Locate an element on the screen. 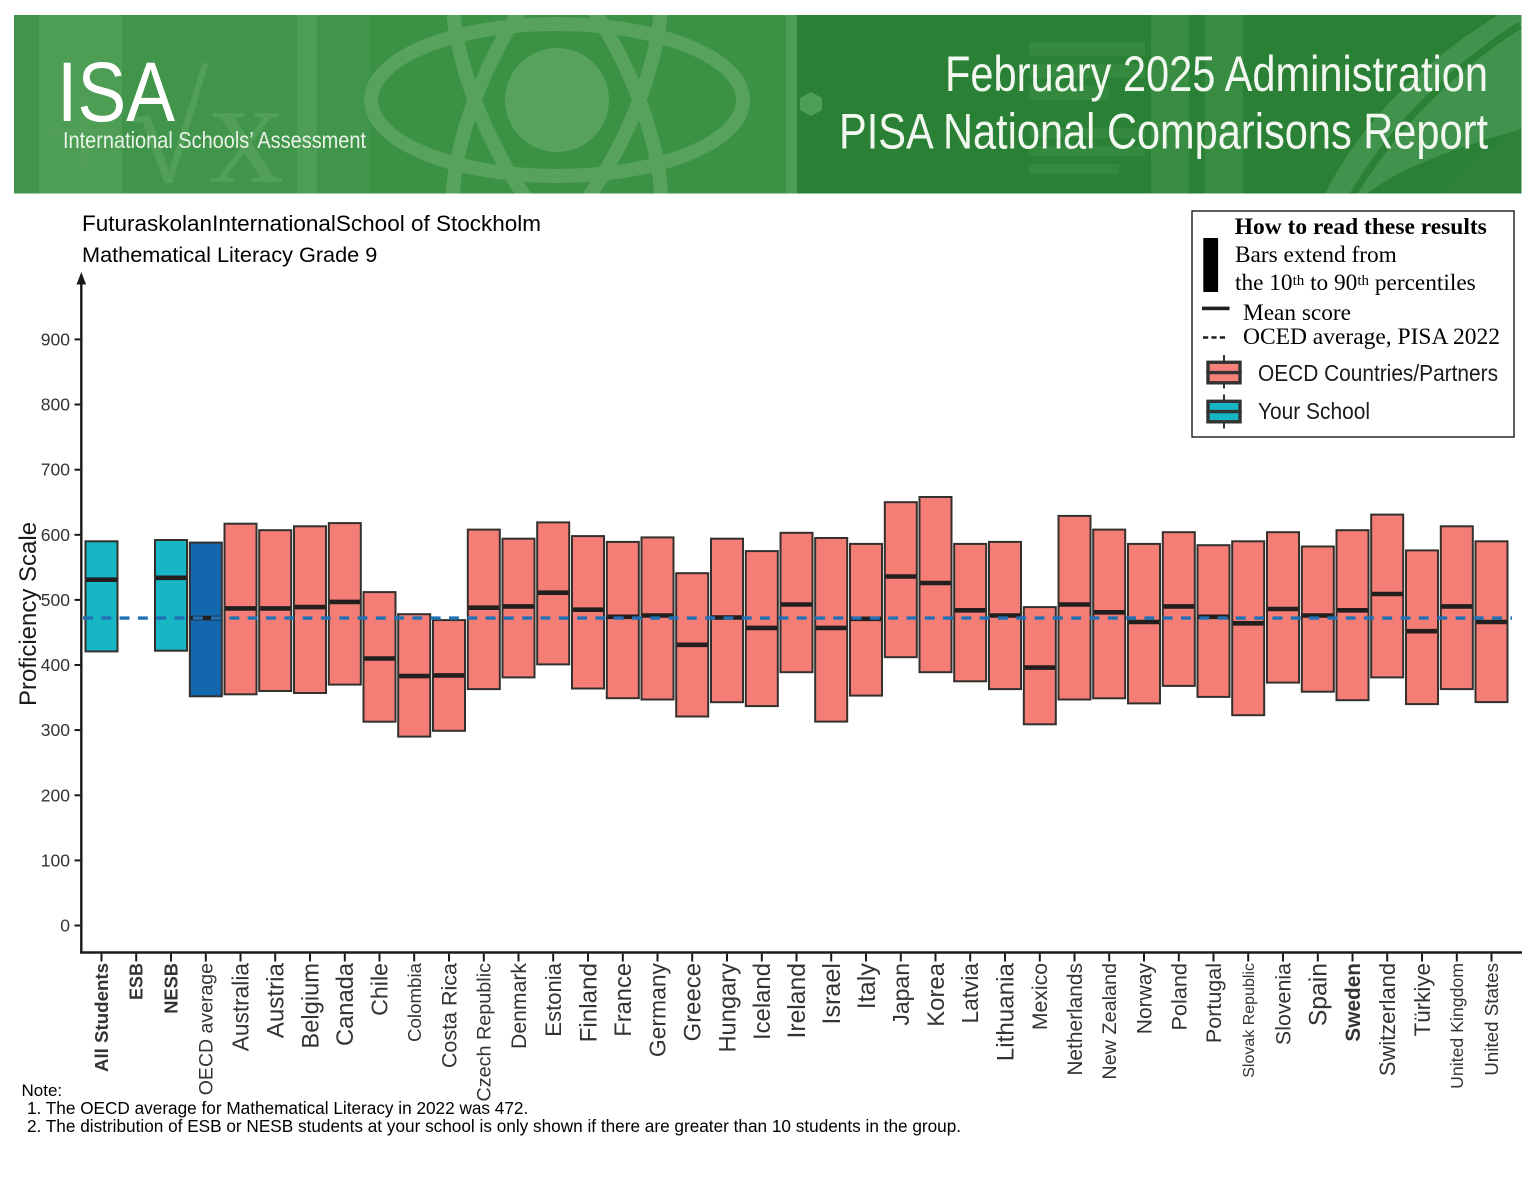  svg-text: Czech Republic is located at coordinates (485, 1032).